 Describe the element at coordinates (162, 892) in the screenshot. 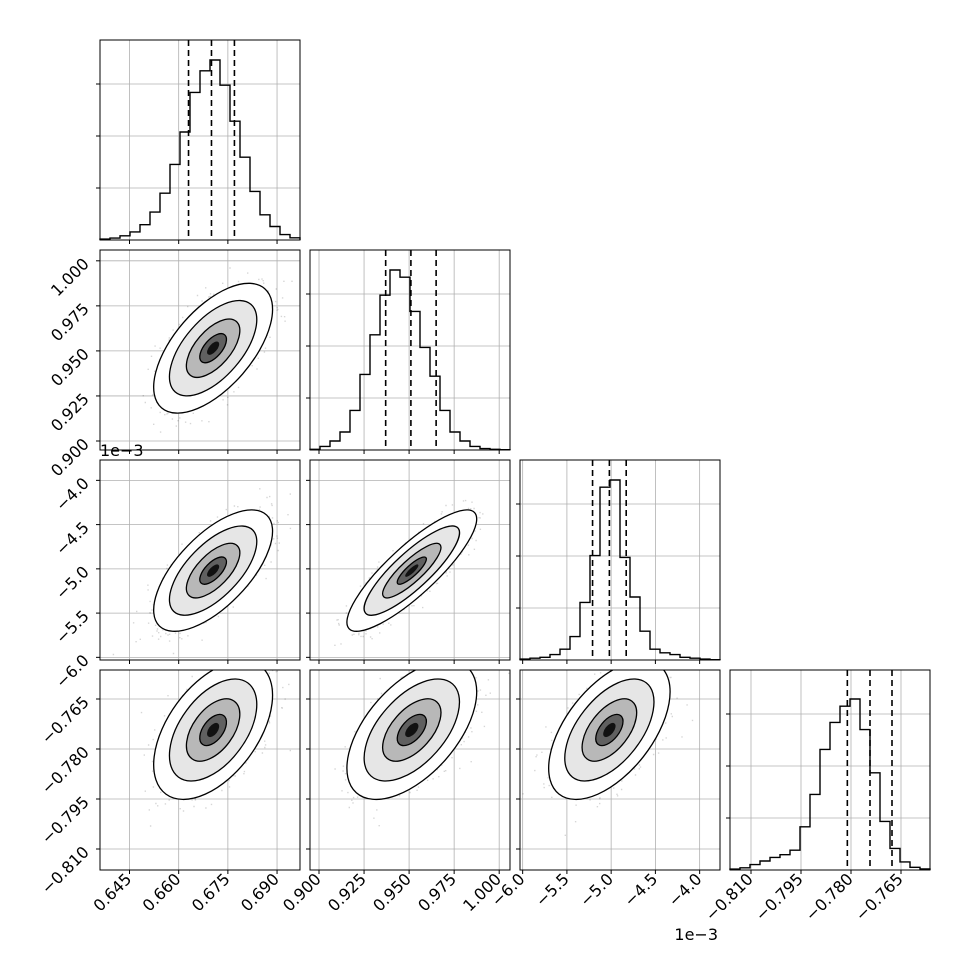

I see `x-tick-label: 0.660` at that location.